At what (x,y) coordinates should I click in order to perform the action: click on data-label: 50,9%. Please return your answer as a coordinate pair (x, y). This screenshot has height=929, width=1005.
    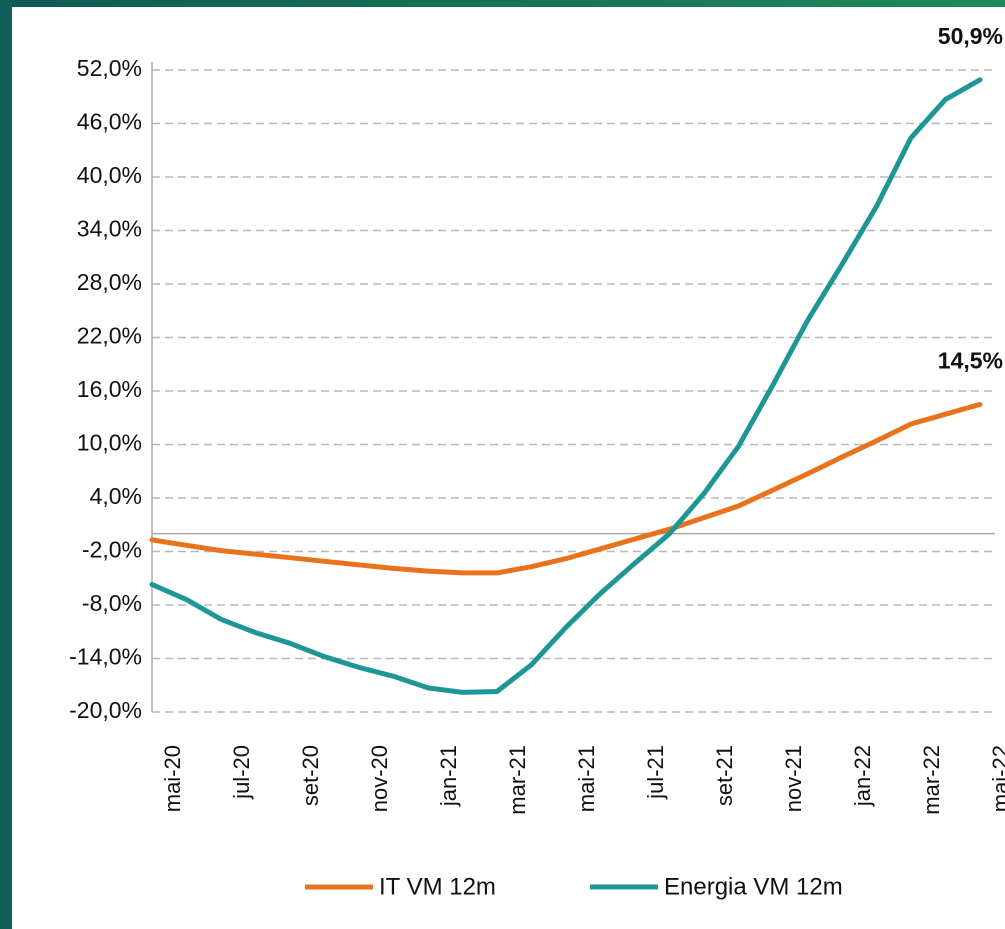
    Looking at the image, I should click on (970, 36).